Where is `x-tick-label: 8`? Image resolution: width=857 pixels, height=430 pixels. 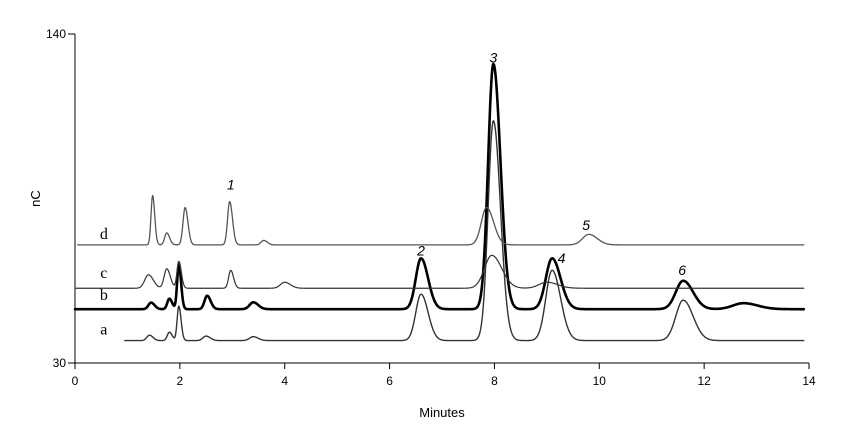
x-tick-label: 8 is located at coordinates (494, 381).